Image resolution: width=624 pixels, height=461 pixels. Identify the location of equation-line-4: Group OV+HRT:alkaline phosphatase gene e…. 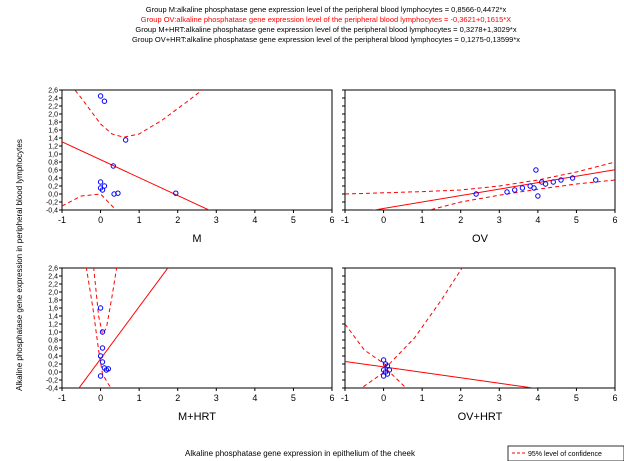
(326, 39).